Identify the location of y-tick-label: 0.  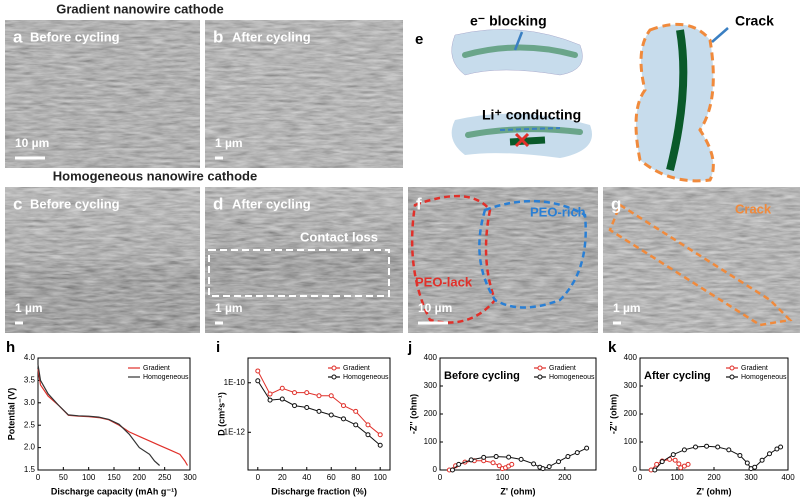
(635, 469).